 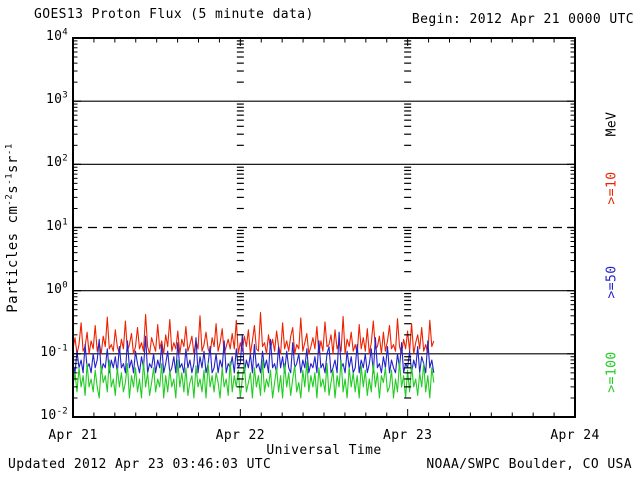 I want to click on x-tick-label: Apr 21, so click(x=73, y=435).